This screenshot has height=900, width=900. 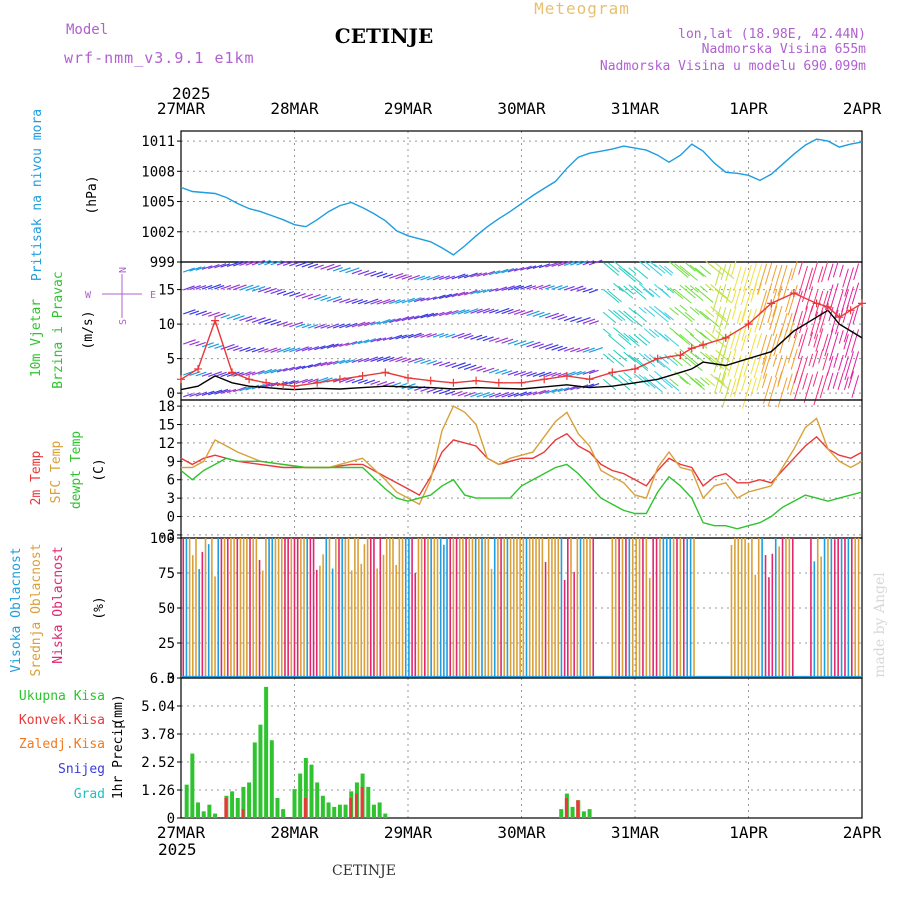 What do you see at coordinates (521, 748) in the screenshot?
I see `precip-frame` at bounding box center [521, 748].